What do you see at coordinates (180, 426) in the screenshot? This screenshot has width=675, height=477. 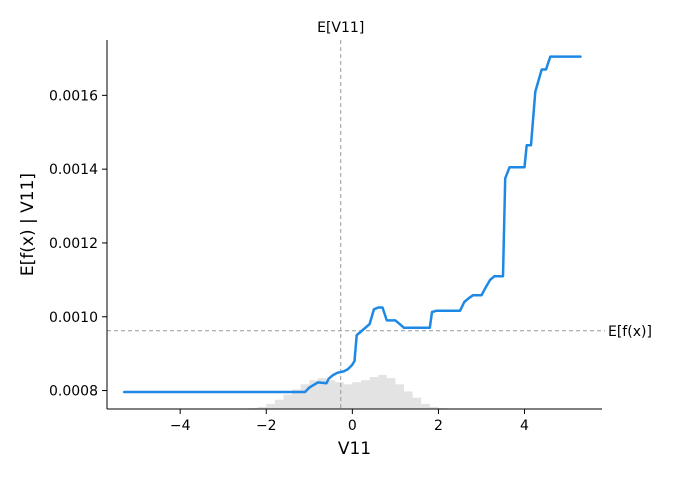 I see `x-tick-label: −4` at bounding box center [180, 426].